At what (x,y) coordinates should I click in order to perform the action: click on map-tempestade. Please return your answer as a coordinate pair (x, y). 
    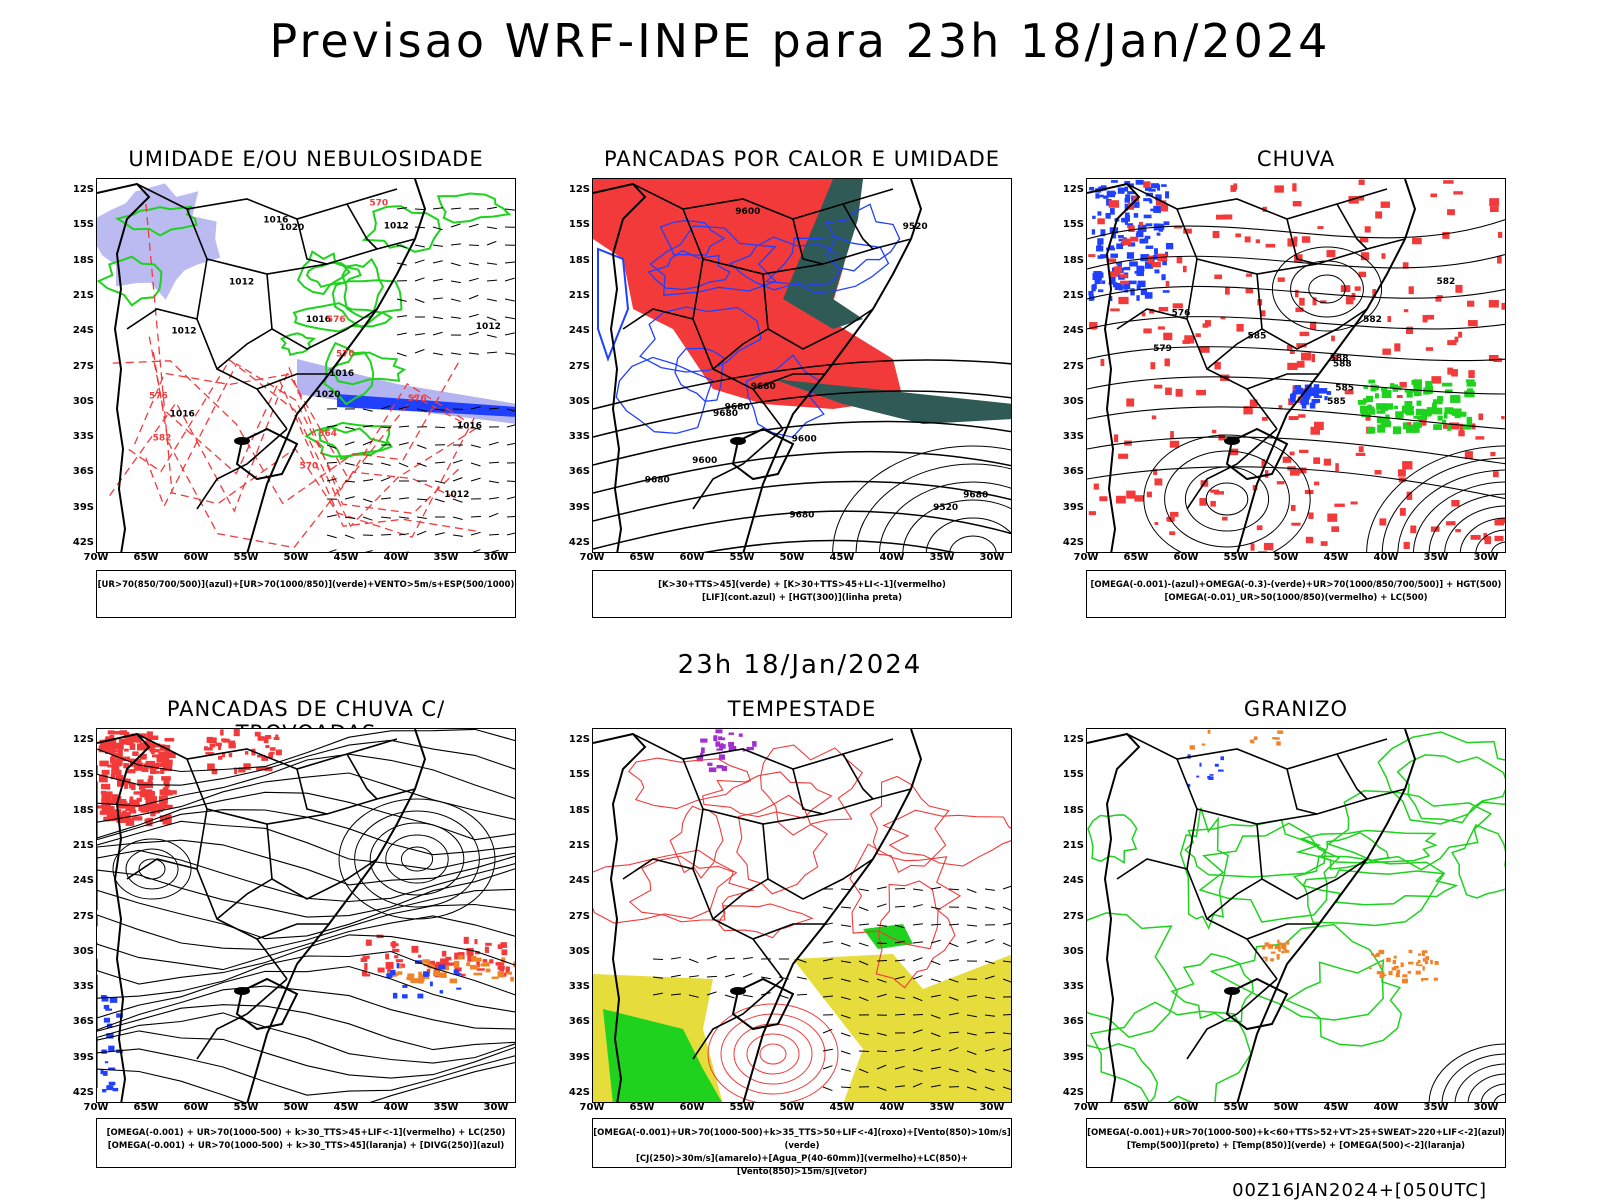
    Looking at the image, I should click on (802, 915).